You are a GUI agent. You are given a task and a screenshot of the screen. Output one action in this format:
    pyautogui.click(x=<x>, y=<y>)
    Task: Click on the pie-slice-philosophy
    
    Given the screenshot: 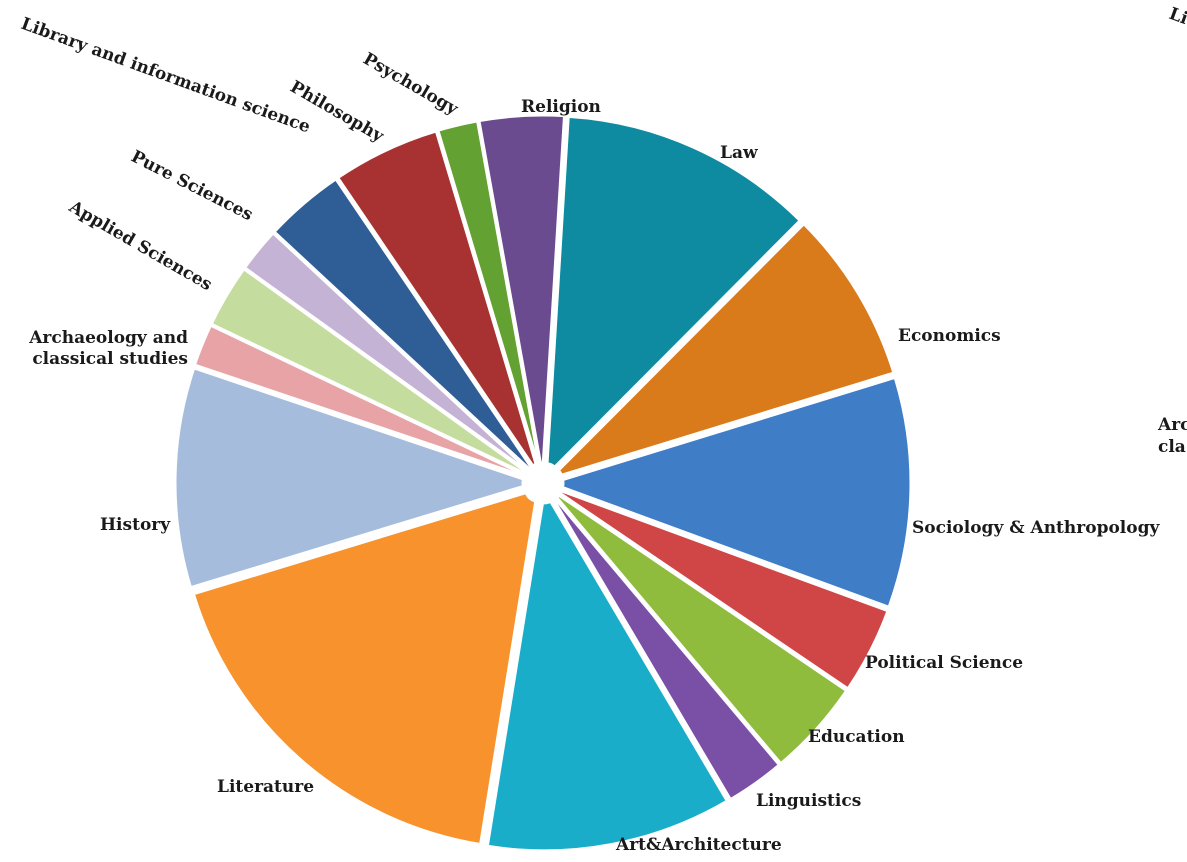 What is the action you would take?
    pyautogui.click(x=436, y=298)
    